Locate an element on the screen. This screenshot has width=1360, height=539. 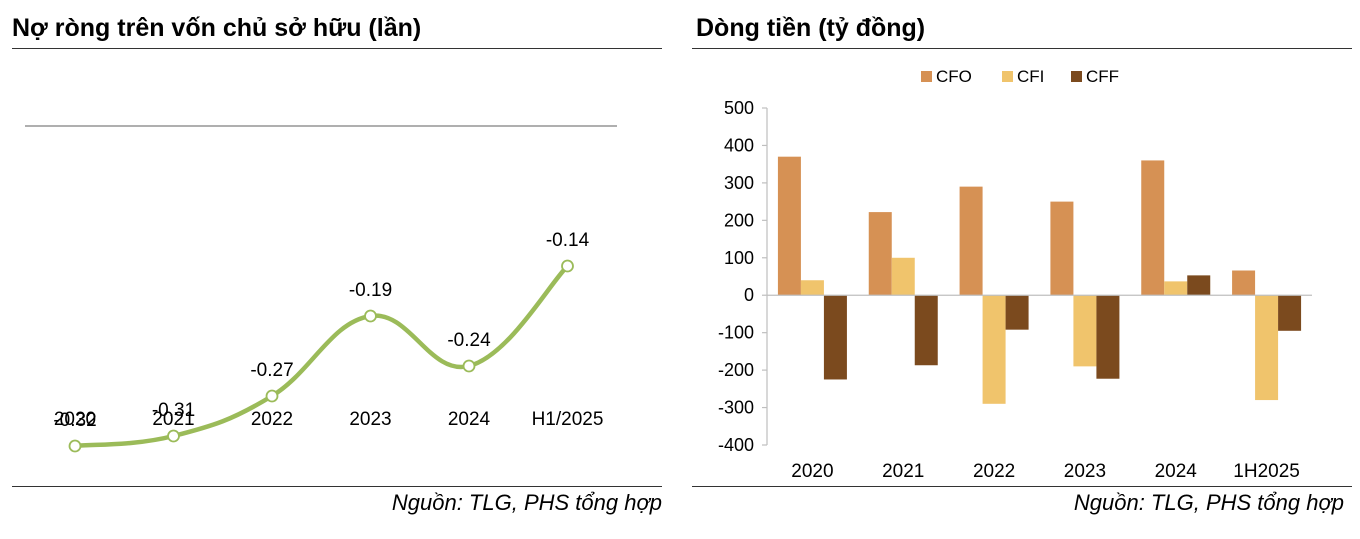
bar-cfo-2020 is located at coordinates (789, 226).